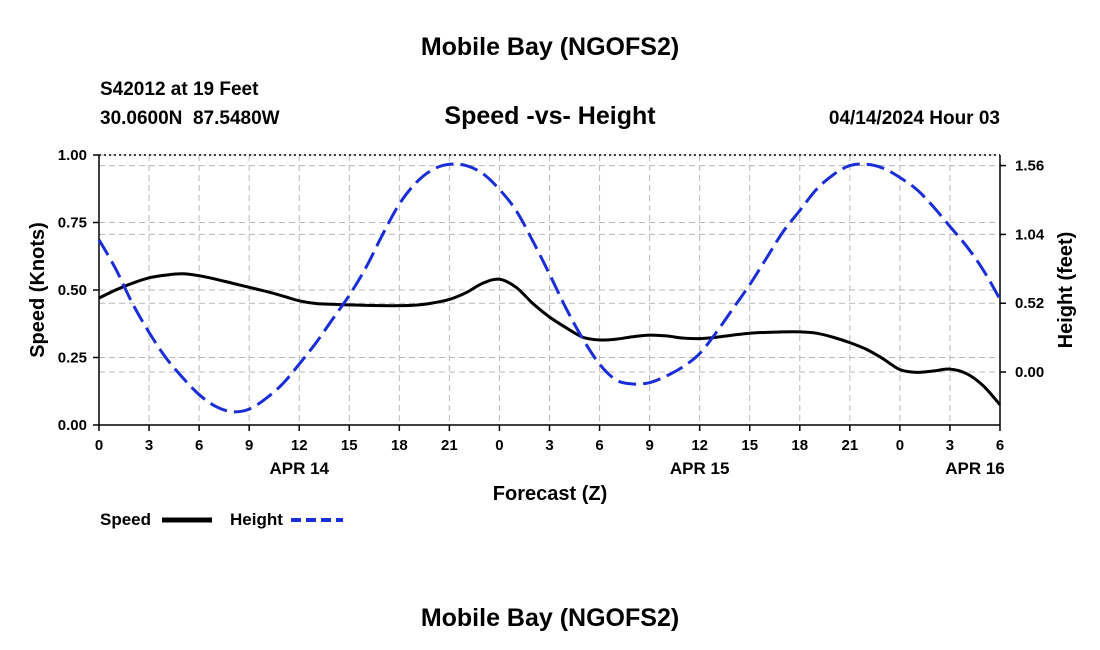 This screenshot has width=1100, height=650. Describe the element at coordinates (38, 290) in the screenshot. I see `y-axis-left-label: Speed (Knots)` at that location.